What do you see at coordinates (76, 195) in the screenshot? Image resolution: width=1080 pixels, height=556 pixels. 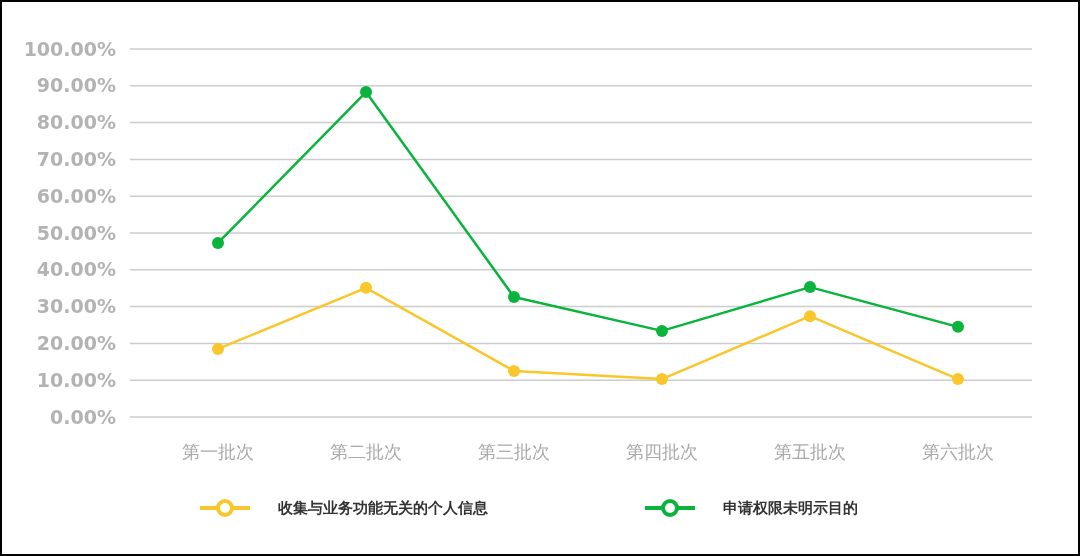 I see `y-tick-label: 60.00%` at bounding box center [76, 195].